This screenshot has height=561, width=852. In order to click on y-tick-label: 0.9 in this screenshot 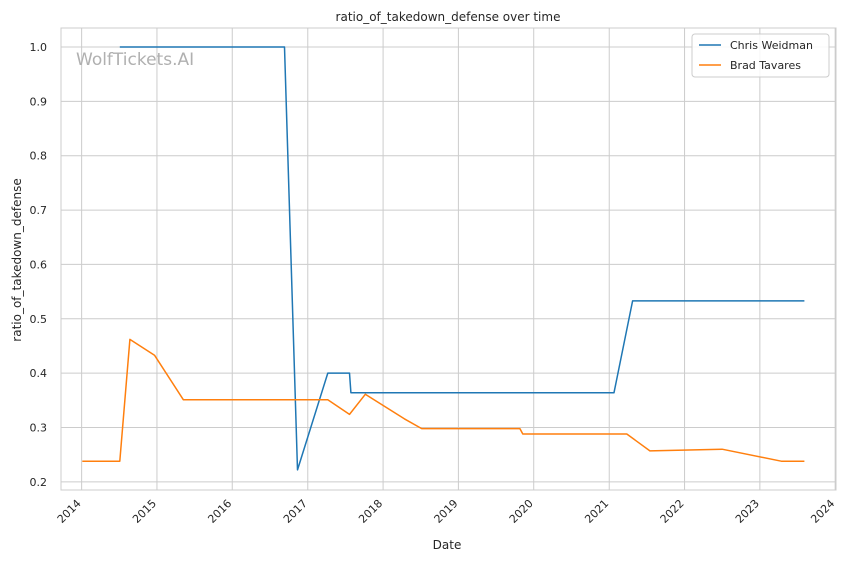, I will do `click(39, 101)`.